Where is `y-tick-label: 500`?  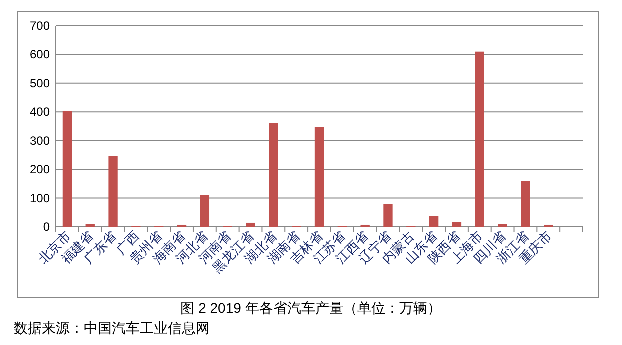 y-tick-label: 500 is located at coordinates (40, 83).